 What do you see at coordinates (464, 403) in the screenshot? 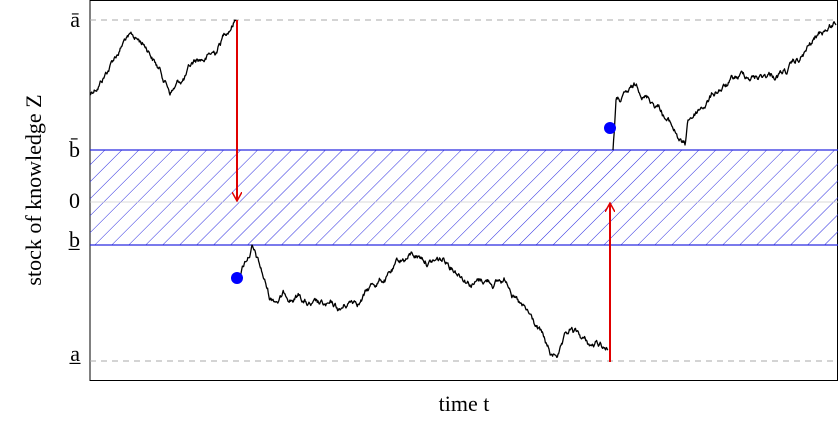
I see `x-axis-label: time t` at bounding box center [464, 403].